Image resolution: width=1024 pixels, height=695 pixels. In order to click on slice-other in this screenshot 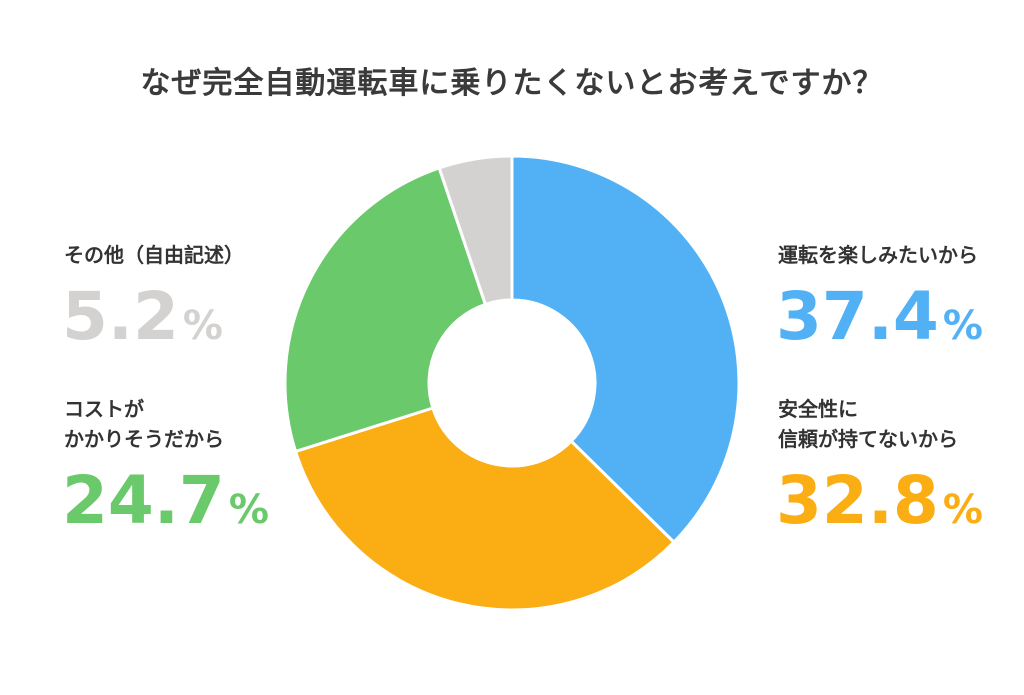, I will do `click(475, 230)`.